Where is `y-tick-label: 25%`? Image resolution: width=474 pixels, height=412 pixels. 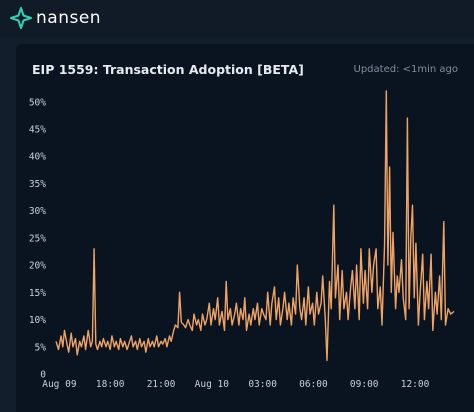 y-tick-label: 25% is located at coordinates (37, 238).